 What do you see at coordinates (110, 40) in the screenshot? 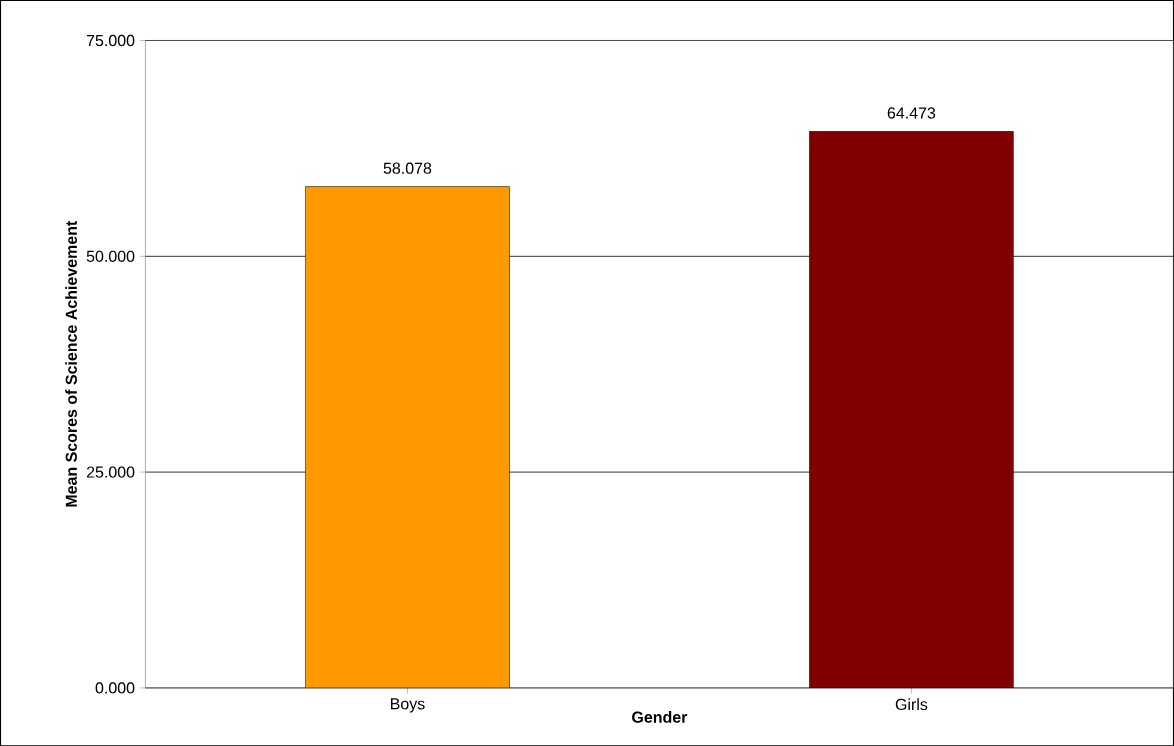
I see `y-tick-label: 75.000` at bounding box center [110, 40].